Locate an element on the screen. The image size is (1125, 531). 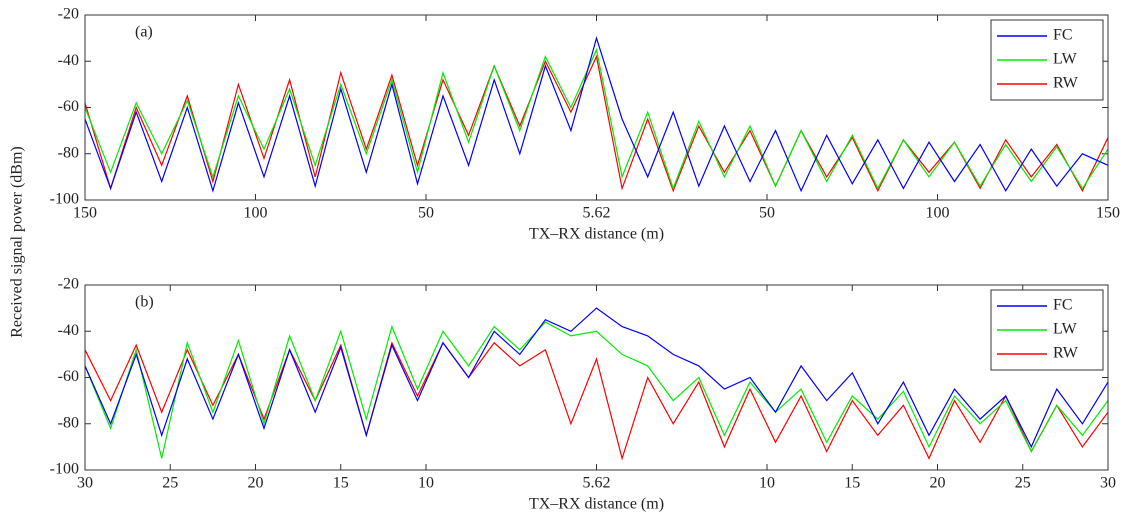
panel-label: (a) is located at coordinates (144, 32).